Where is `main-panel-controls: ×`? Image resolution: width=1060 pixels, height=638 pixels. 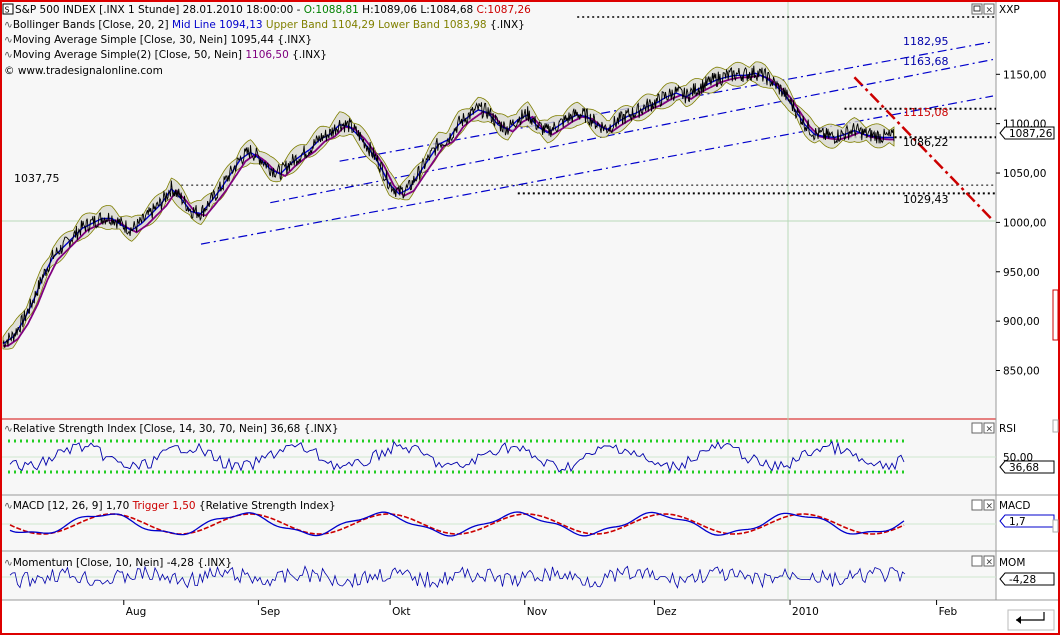 main-panel-controls: × is located at coordinates (983, 9).